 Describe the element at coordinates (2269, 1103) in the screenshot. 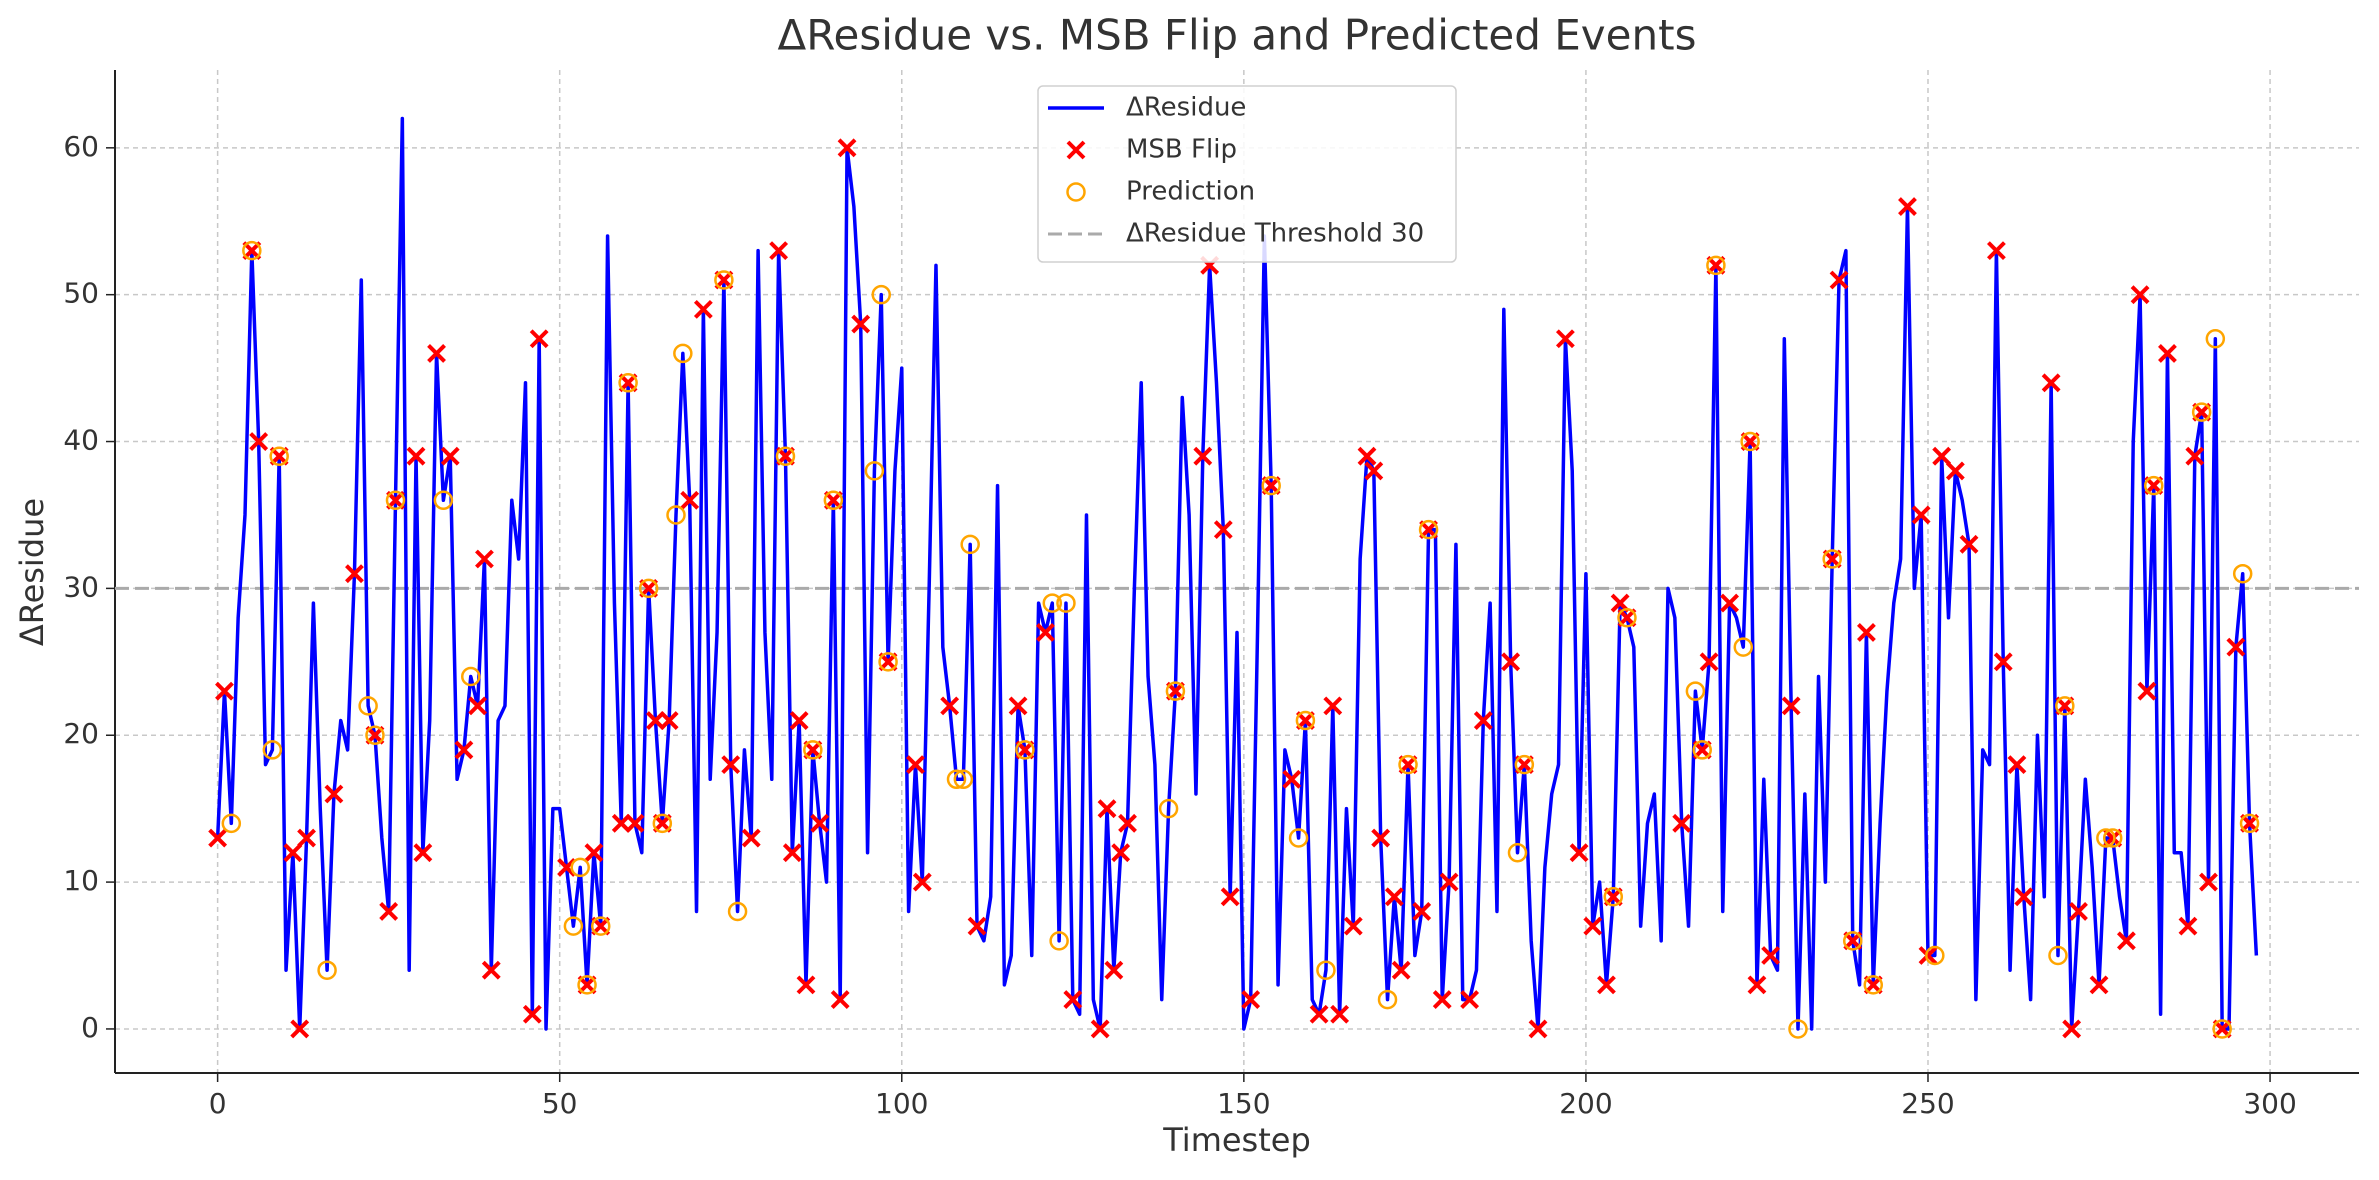

I see `x-tick-label: 300` at that location.